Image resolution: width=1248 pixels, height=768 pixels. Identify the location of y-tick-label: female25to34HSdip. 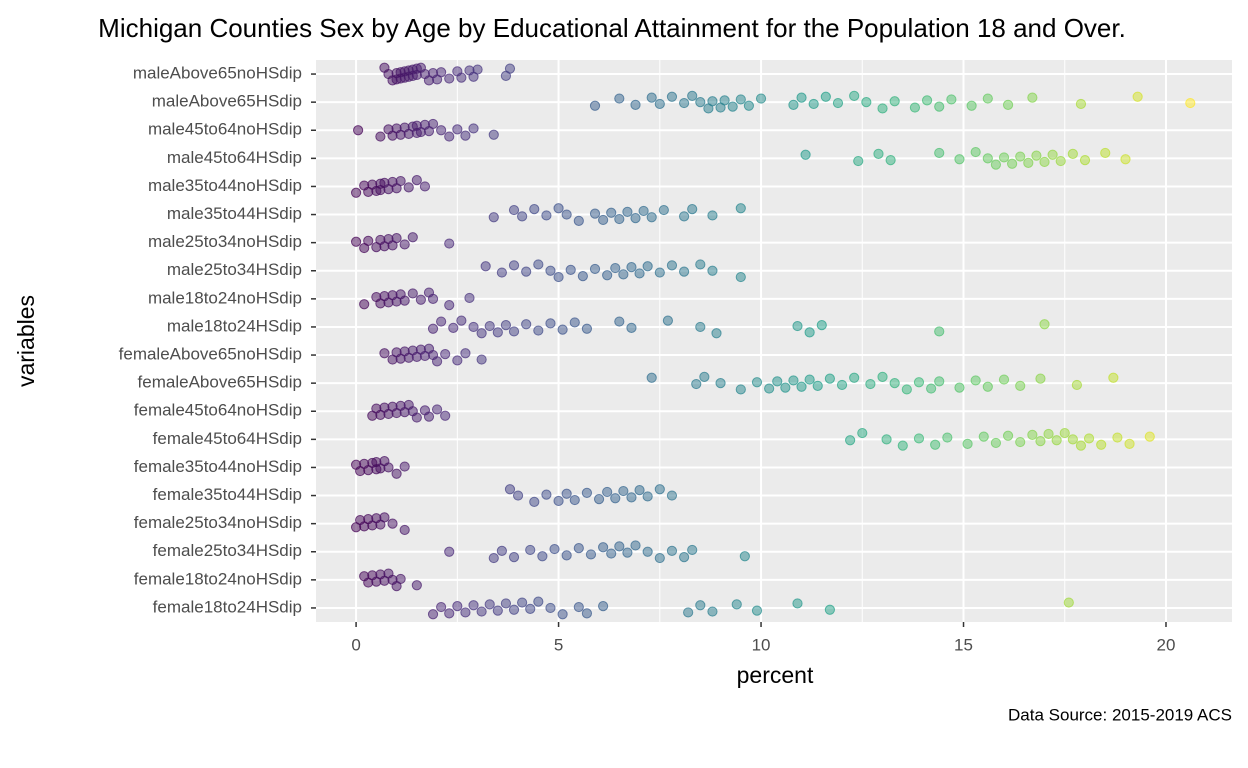
(227, 550).